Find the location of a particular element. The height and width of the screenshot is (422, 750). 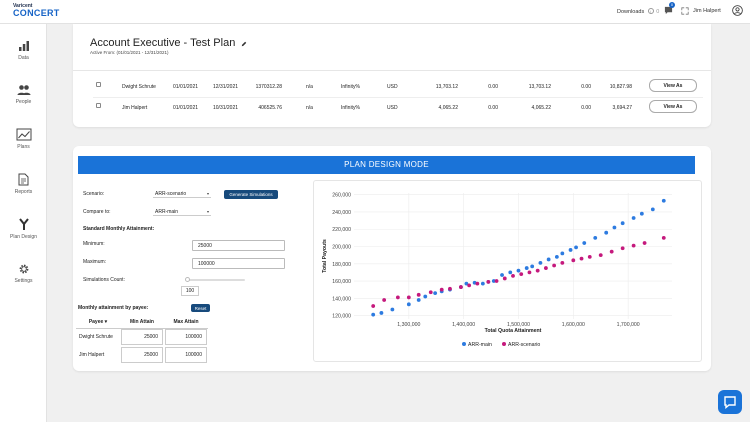

maximum-label: Maximum: is located at coordinates (95, 262).